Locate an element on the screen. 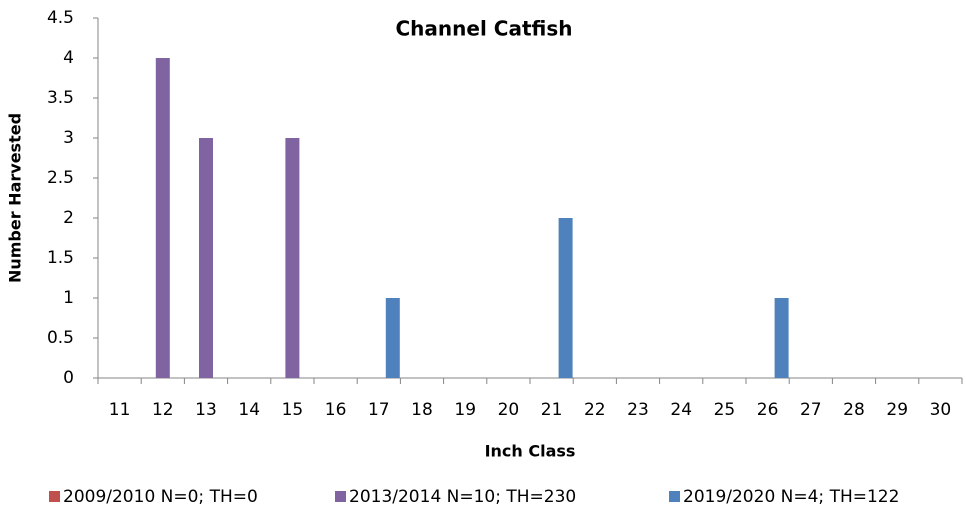 The height and width of the screenshot is (516, 966). x-tick-label: 29 is located at coordinates (897, 410).